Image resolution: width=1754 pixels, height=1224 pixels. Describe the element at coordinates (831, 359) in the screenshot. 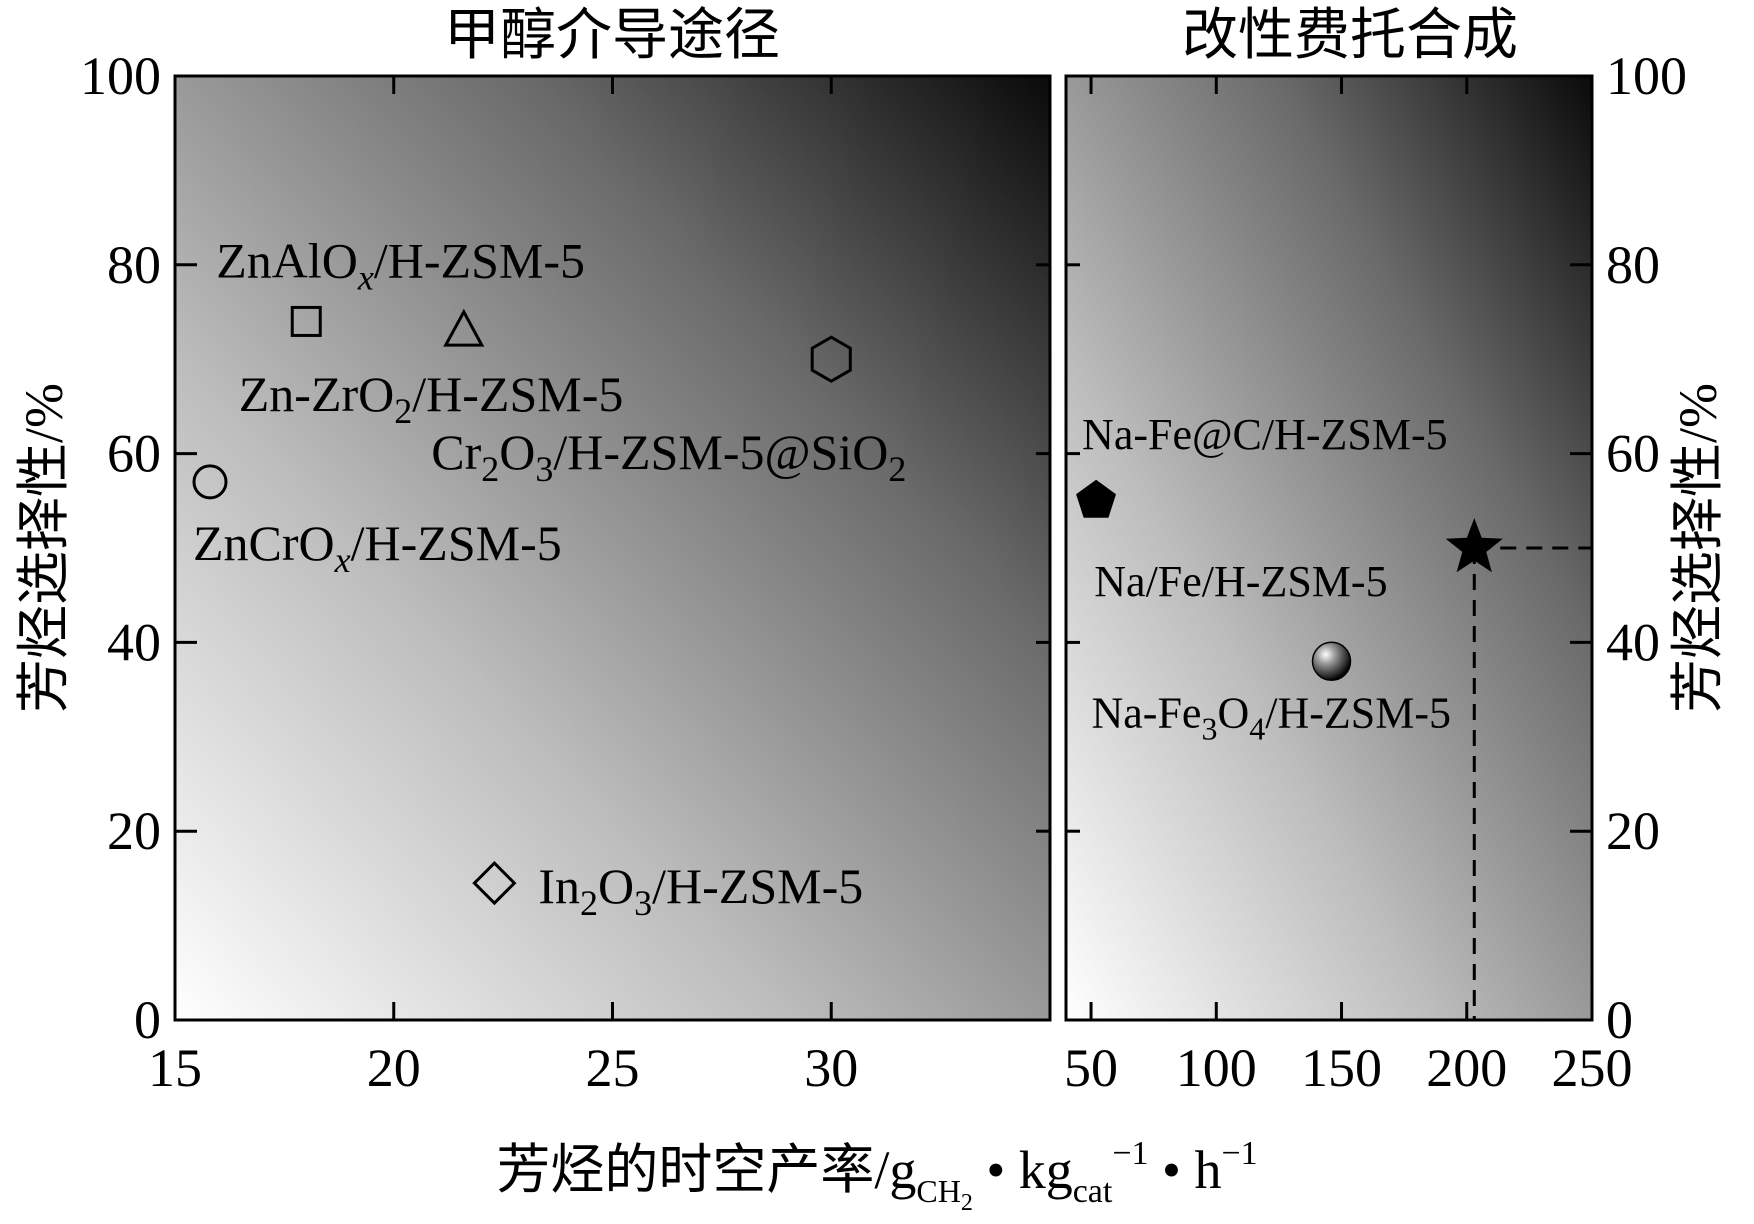

I see `hexagon-marker` at that location.